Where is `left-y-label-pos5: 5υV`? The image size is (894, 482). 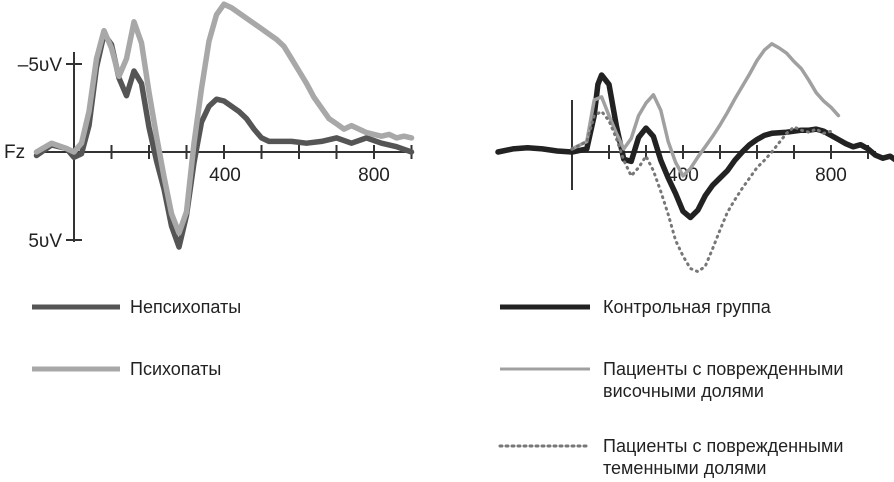 left-y-label-pos5: 5υV is located at coordinates (45, 241).